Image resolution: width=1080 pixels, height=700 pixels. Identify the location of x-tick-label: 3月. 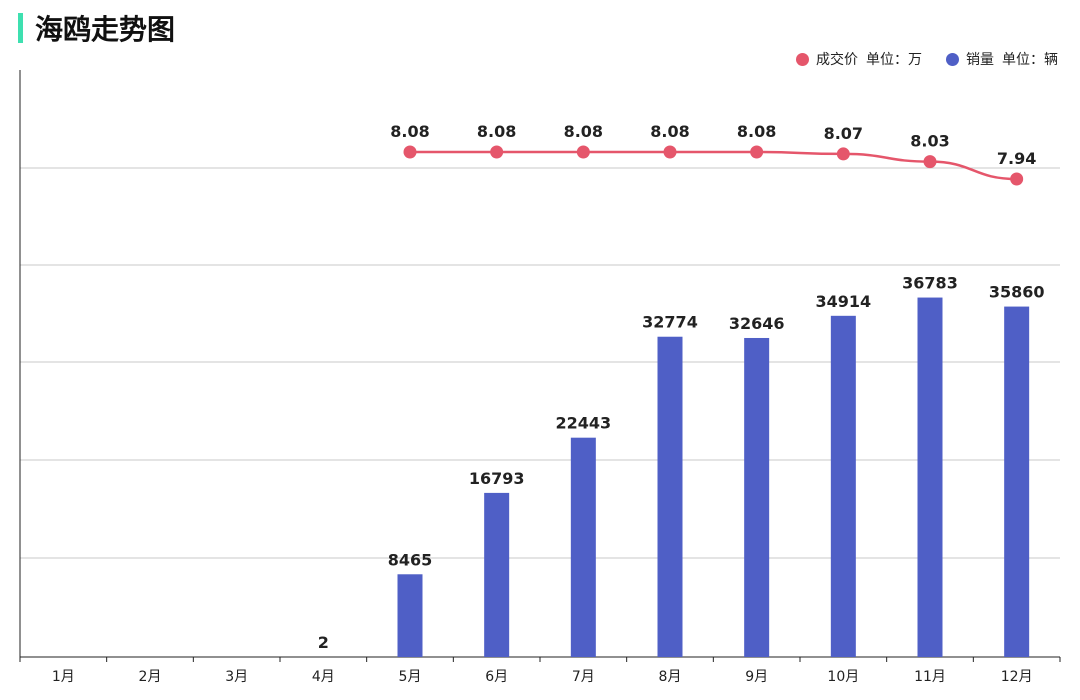
(236, 677).